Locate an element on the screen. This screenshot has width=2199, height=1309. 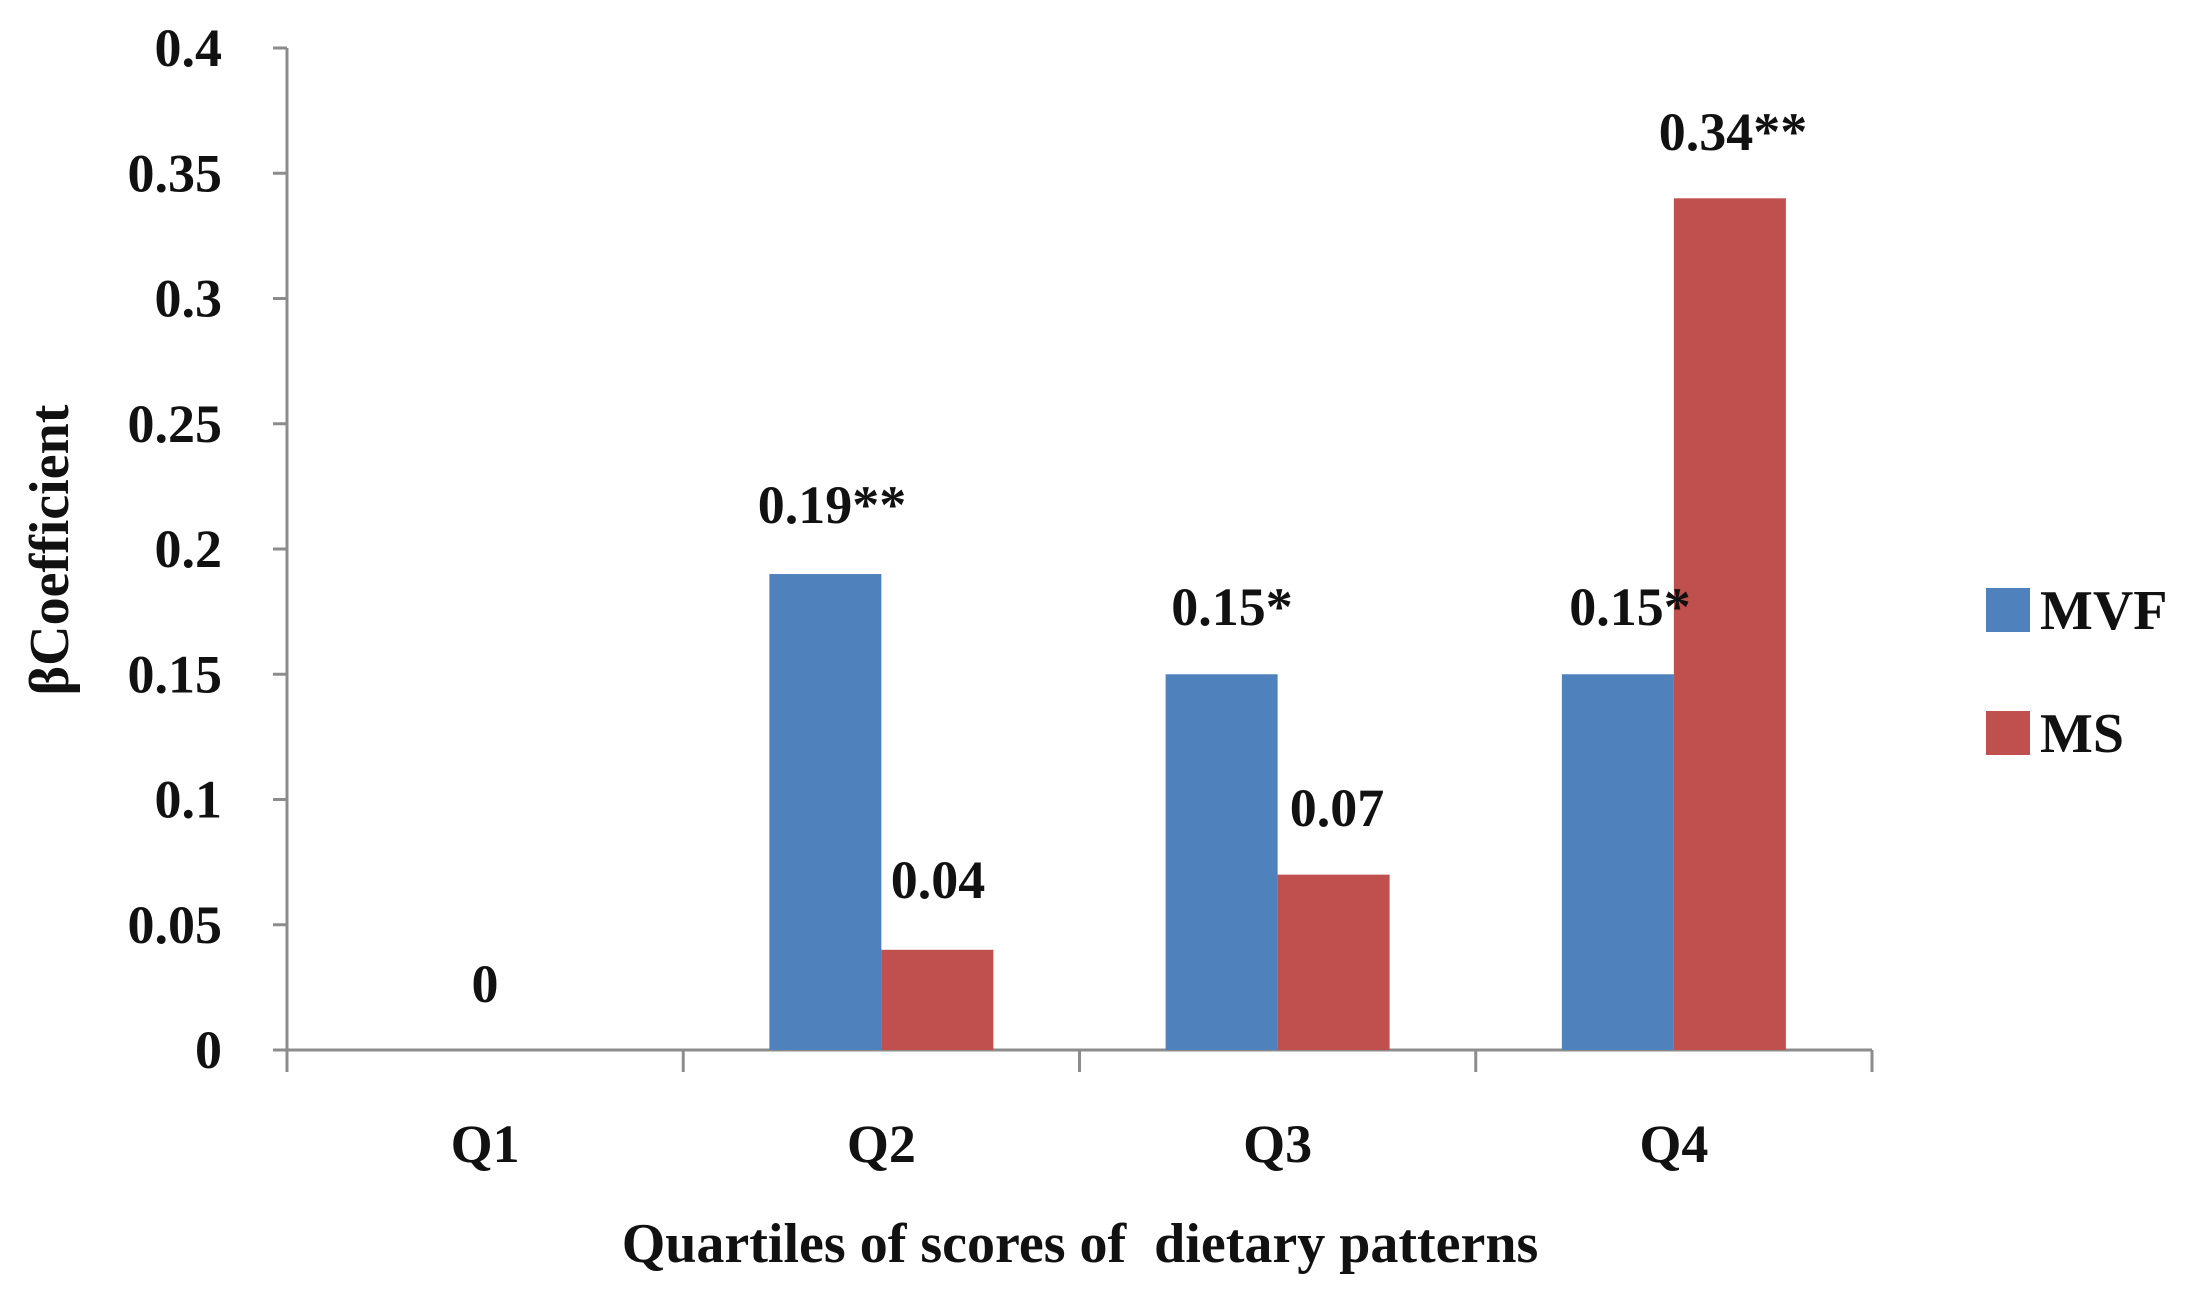
data-label-mvf-q1: 0 is located at coordinates (485, 984).